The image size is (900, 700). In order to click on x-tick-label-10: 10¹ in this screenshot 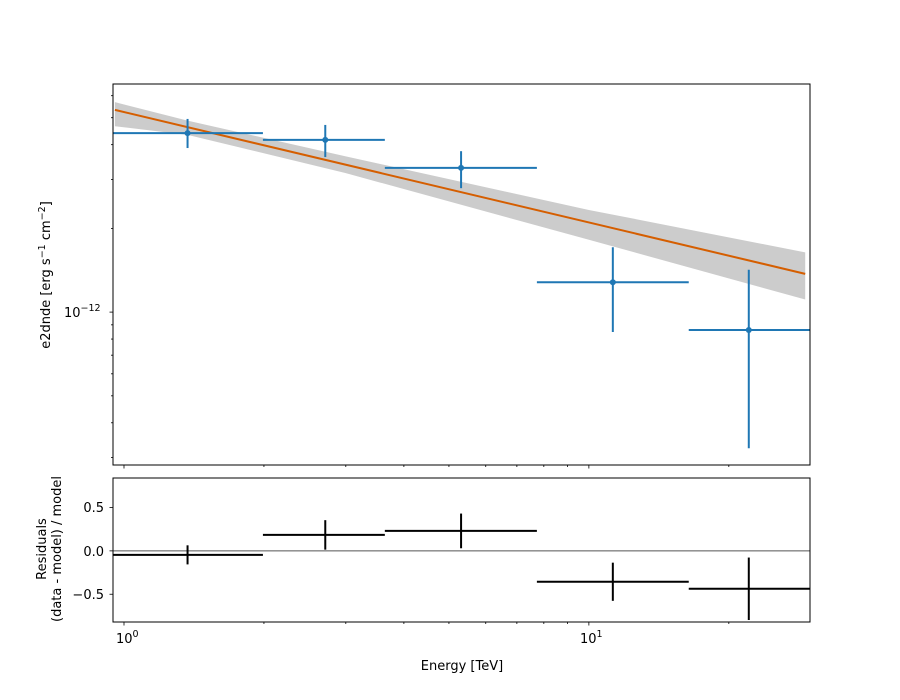, I will do `click(591, 638)`.